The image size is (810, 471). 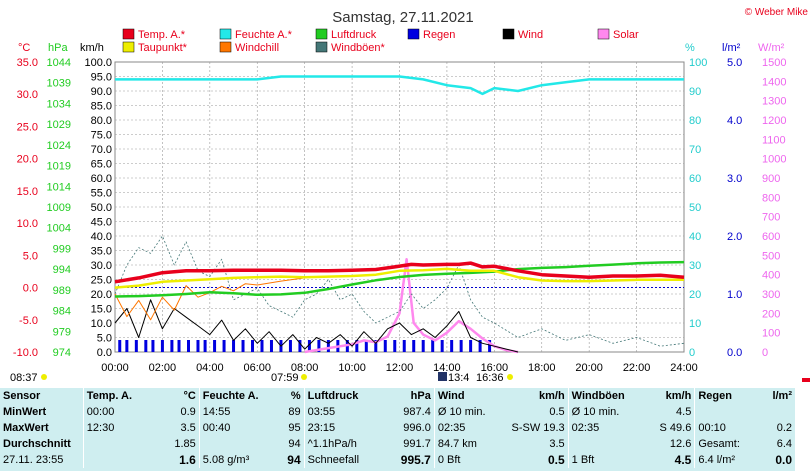 I want to click on tick-label-pressure: 974, so click(x=62, y=353).